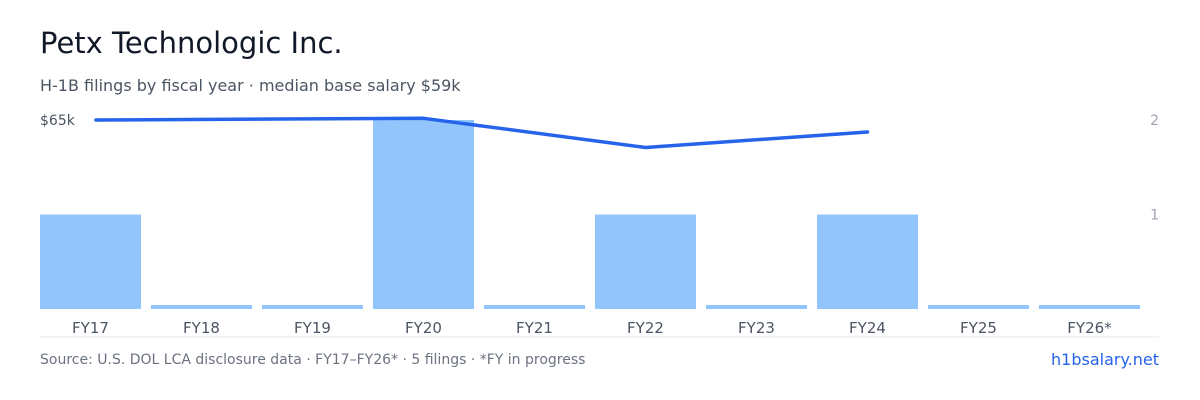 The height and width of the screenshot is (400, 1200). What do you see at coordinates (191, 43) in the screenshot?
I see `chart-title: Petx Technologic Inc.` at bounding box center [191, 43].